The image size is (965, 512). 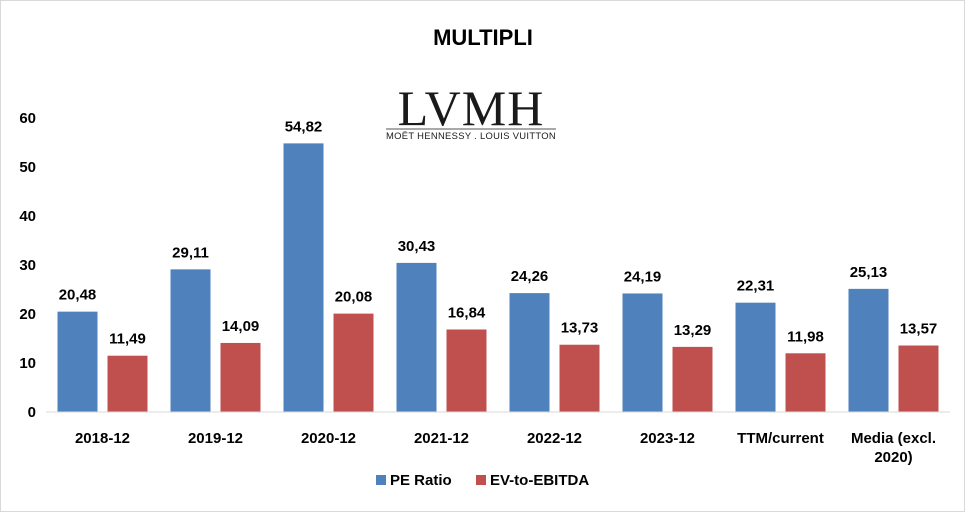 I want to click on x-tick-label: 2020), so click(x=893, y=457).